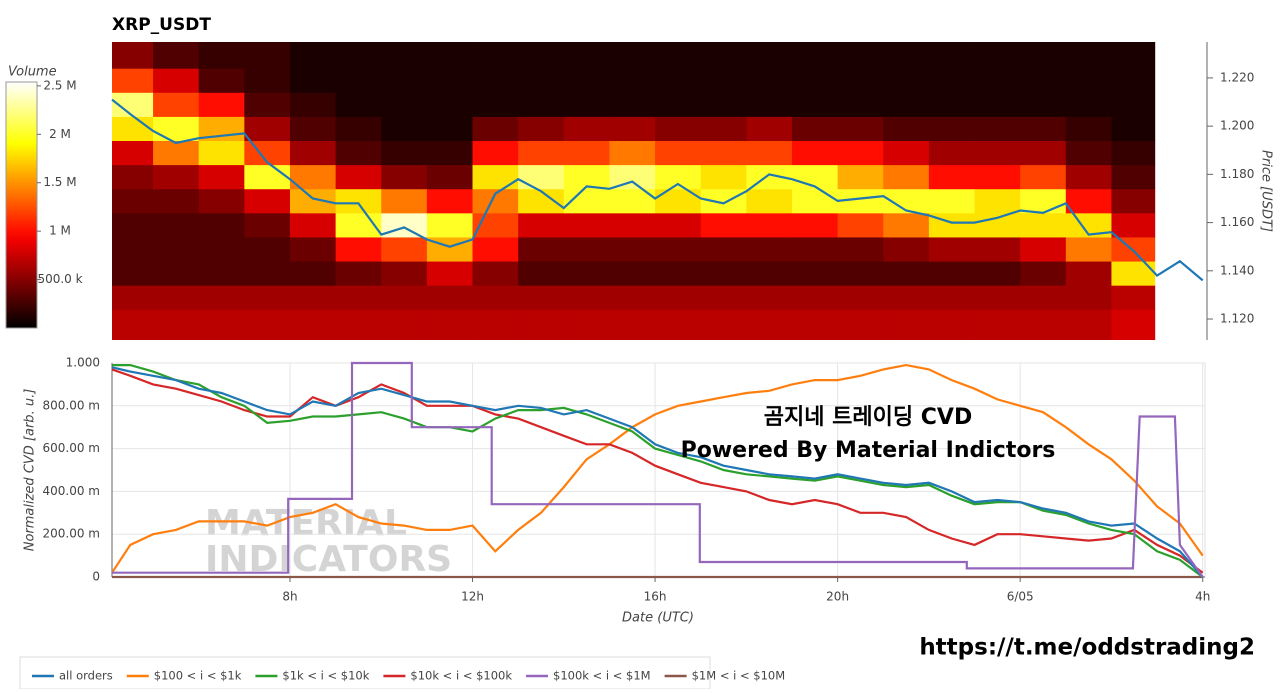 The width and height of the screenshot is (1280, 693). Describe the element at coordinates (86, 676) in the screenshot. I see `legend-label: all orders` at that location.